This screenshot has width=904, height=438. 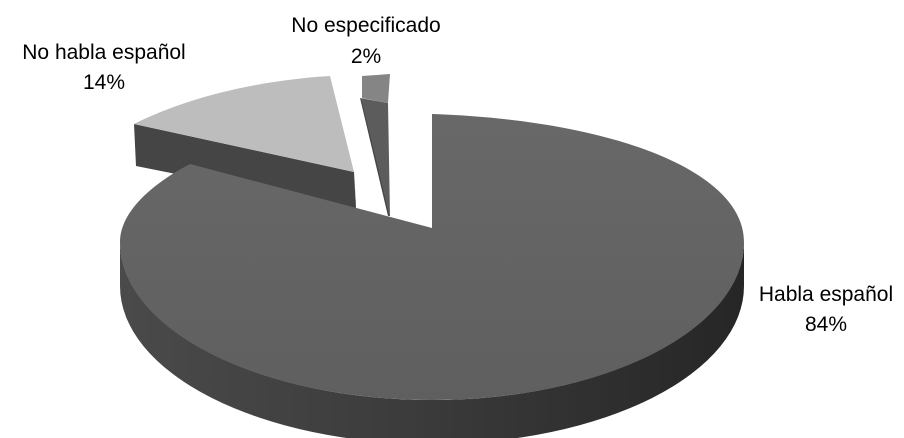 What do you see at coordinates (826, 324) in the screenshot?
I see `percent-habla-espanol: 84%` at bounding box center [826, 324].